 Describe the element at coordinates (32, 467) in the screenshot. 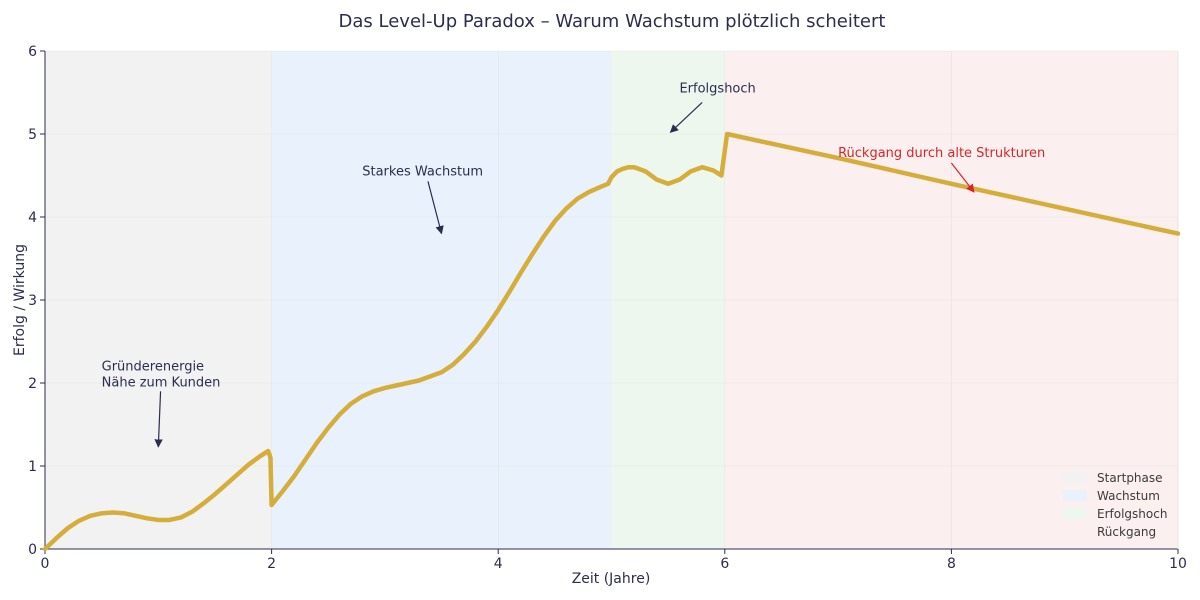

I see `y-tick-label-1: 1` at that location.